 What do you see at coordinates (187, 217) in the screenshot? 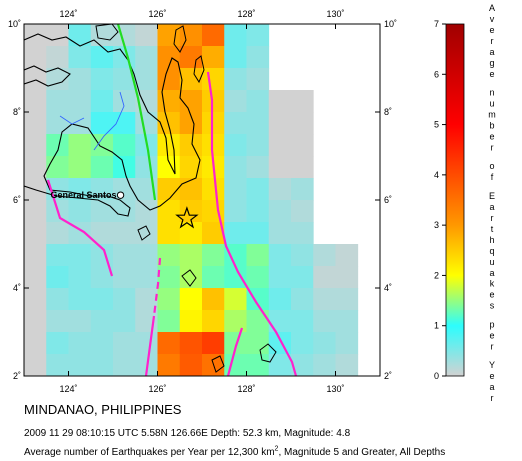
I see `epicenter-star` at bounding box center [187, 217].